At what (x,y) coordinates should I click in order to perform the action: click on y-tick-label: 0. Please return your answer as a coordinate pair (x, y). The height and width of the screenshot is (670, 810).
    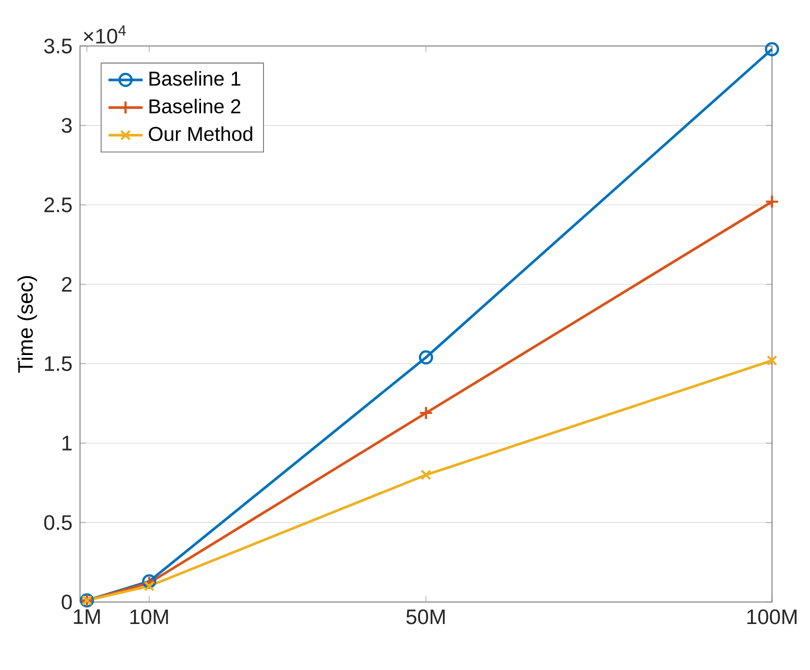
    Looking at the image, I should click on (67, 602).